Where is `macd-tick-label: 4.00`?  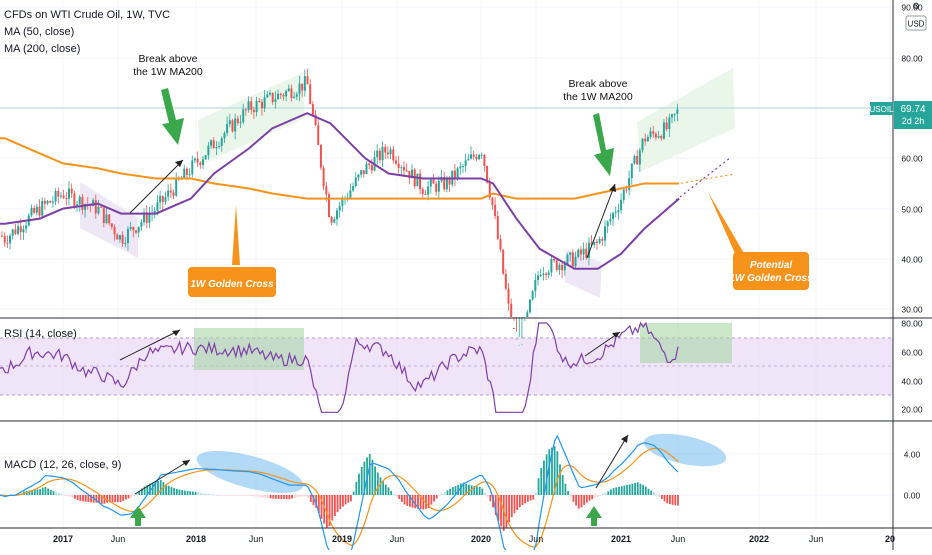
macd-tick-label: 4.00 is located at coordinates (912, 455).